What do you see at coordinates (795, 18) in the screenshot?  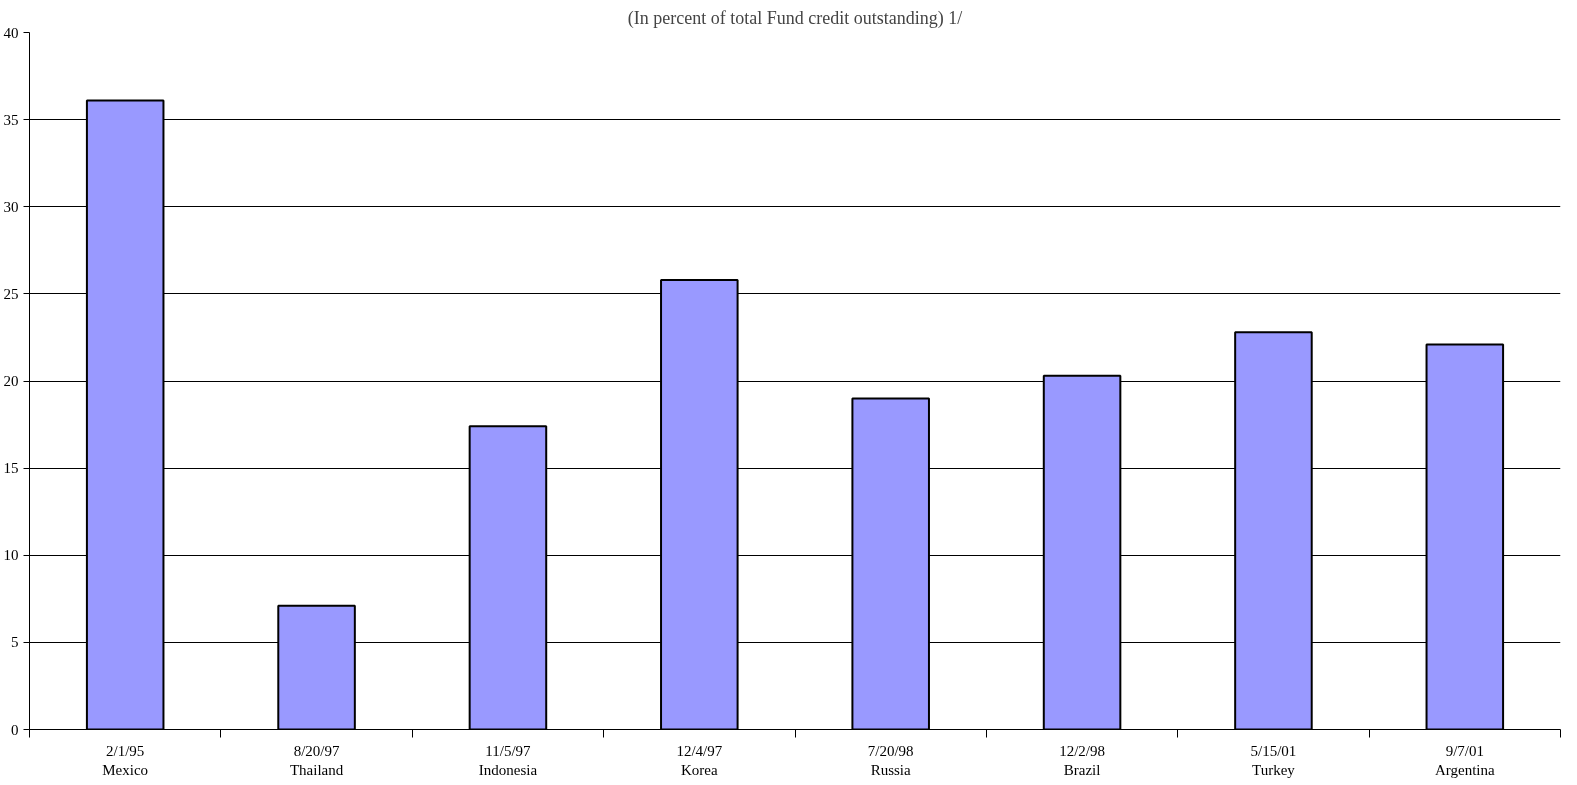 I see `chart-title: (In percent of total Fund credit outstanding) 1/` at bounding box center [795, 18].